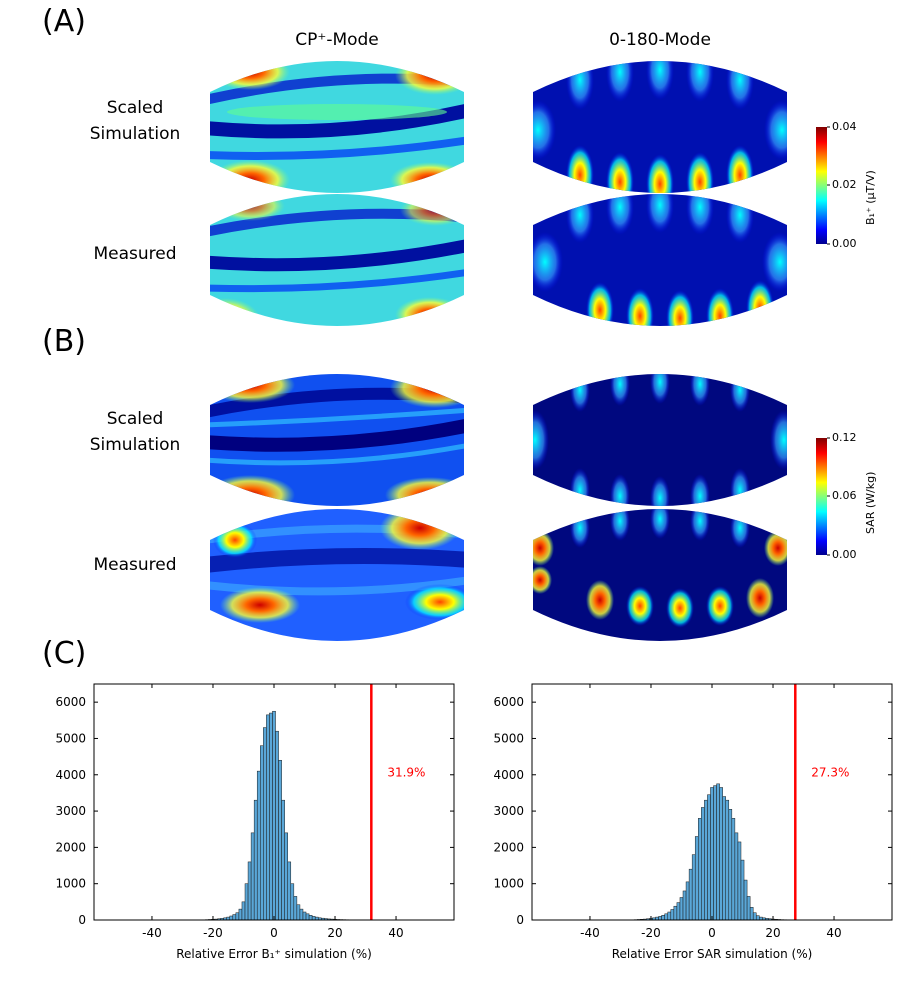 Image resolution: width=916 pixels, height=1001 pixels. Describe the element at coordinates (70, 884) in the screenshot. I see `y-tick-label: 1000` at that location.